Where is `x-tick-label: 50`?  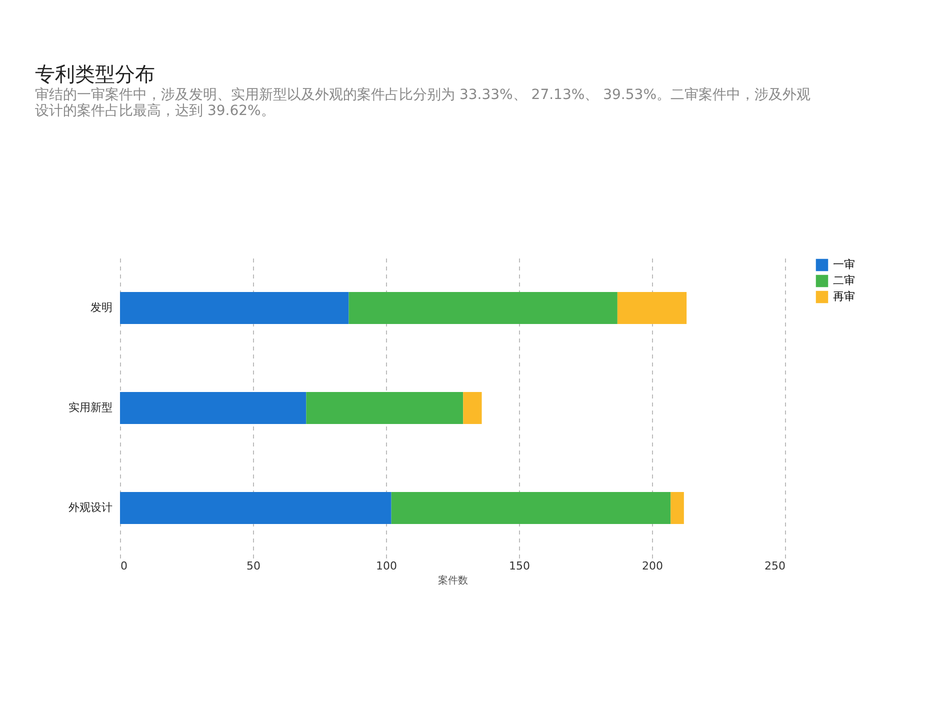 x-tick-label: 50 is located at coordinates (253, 566).